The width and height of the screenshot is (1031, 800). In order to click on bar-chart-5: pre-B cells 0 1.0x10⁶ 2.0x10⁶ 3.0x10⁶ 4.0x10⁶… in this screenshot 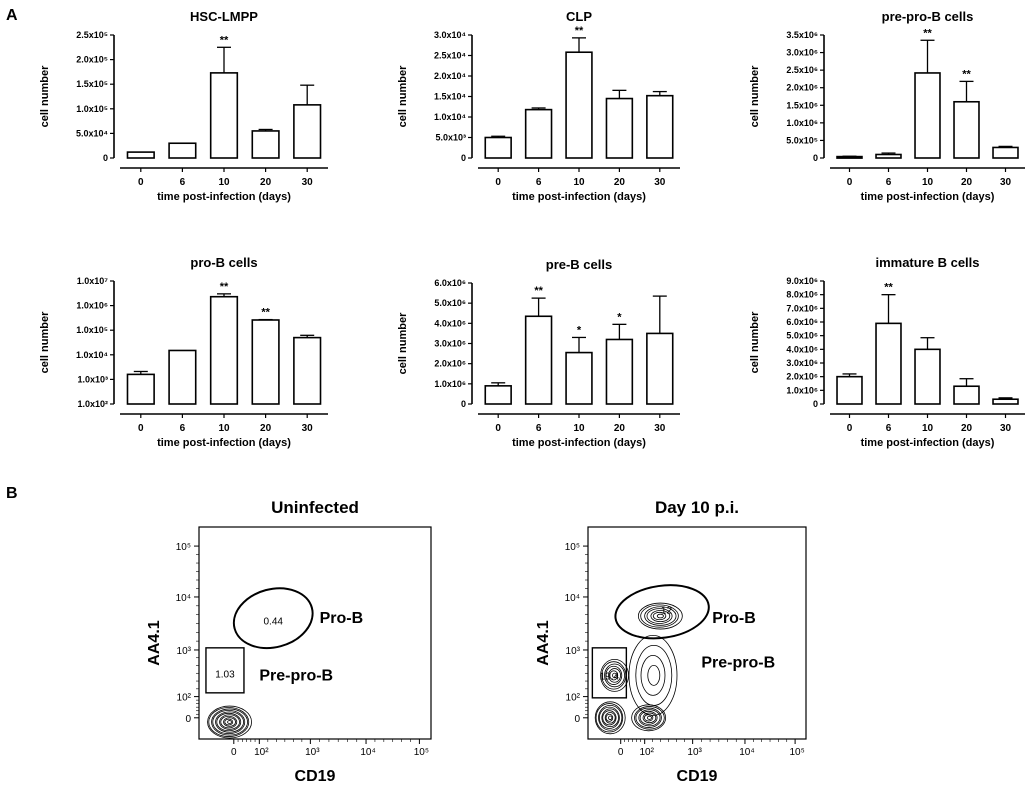, I will do `click(538, 353)`.